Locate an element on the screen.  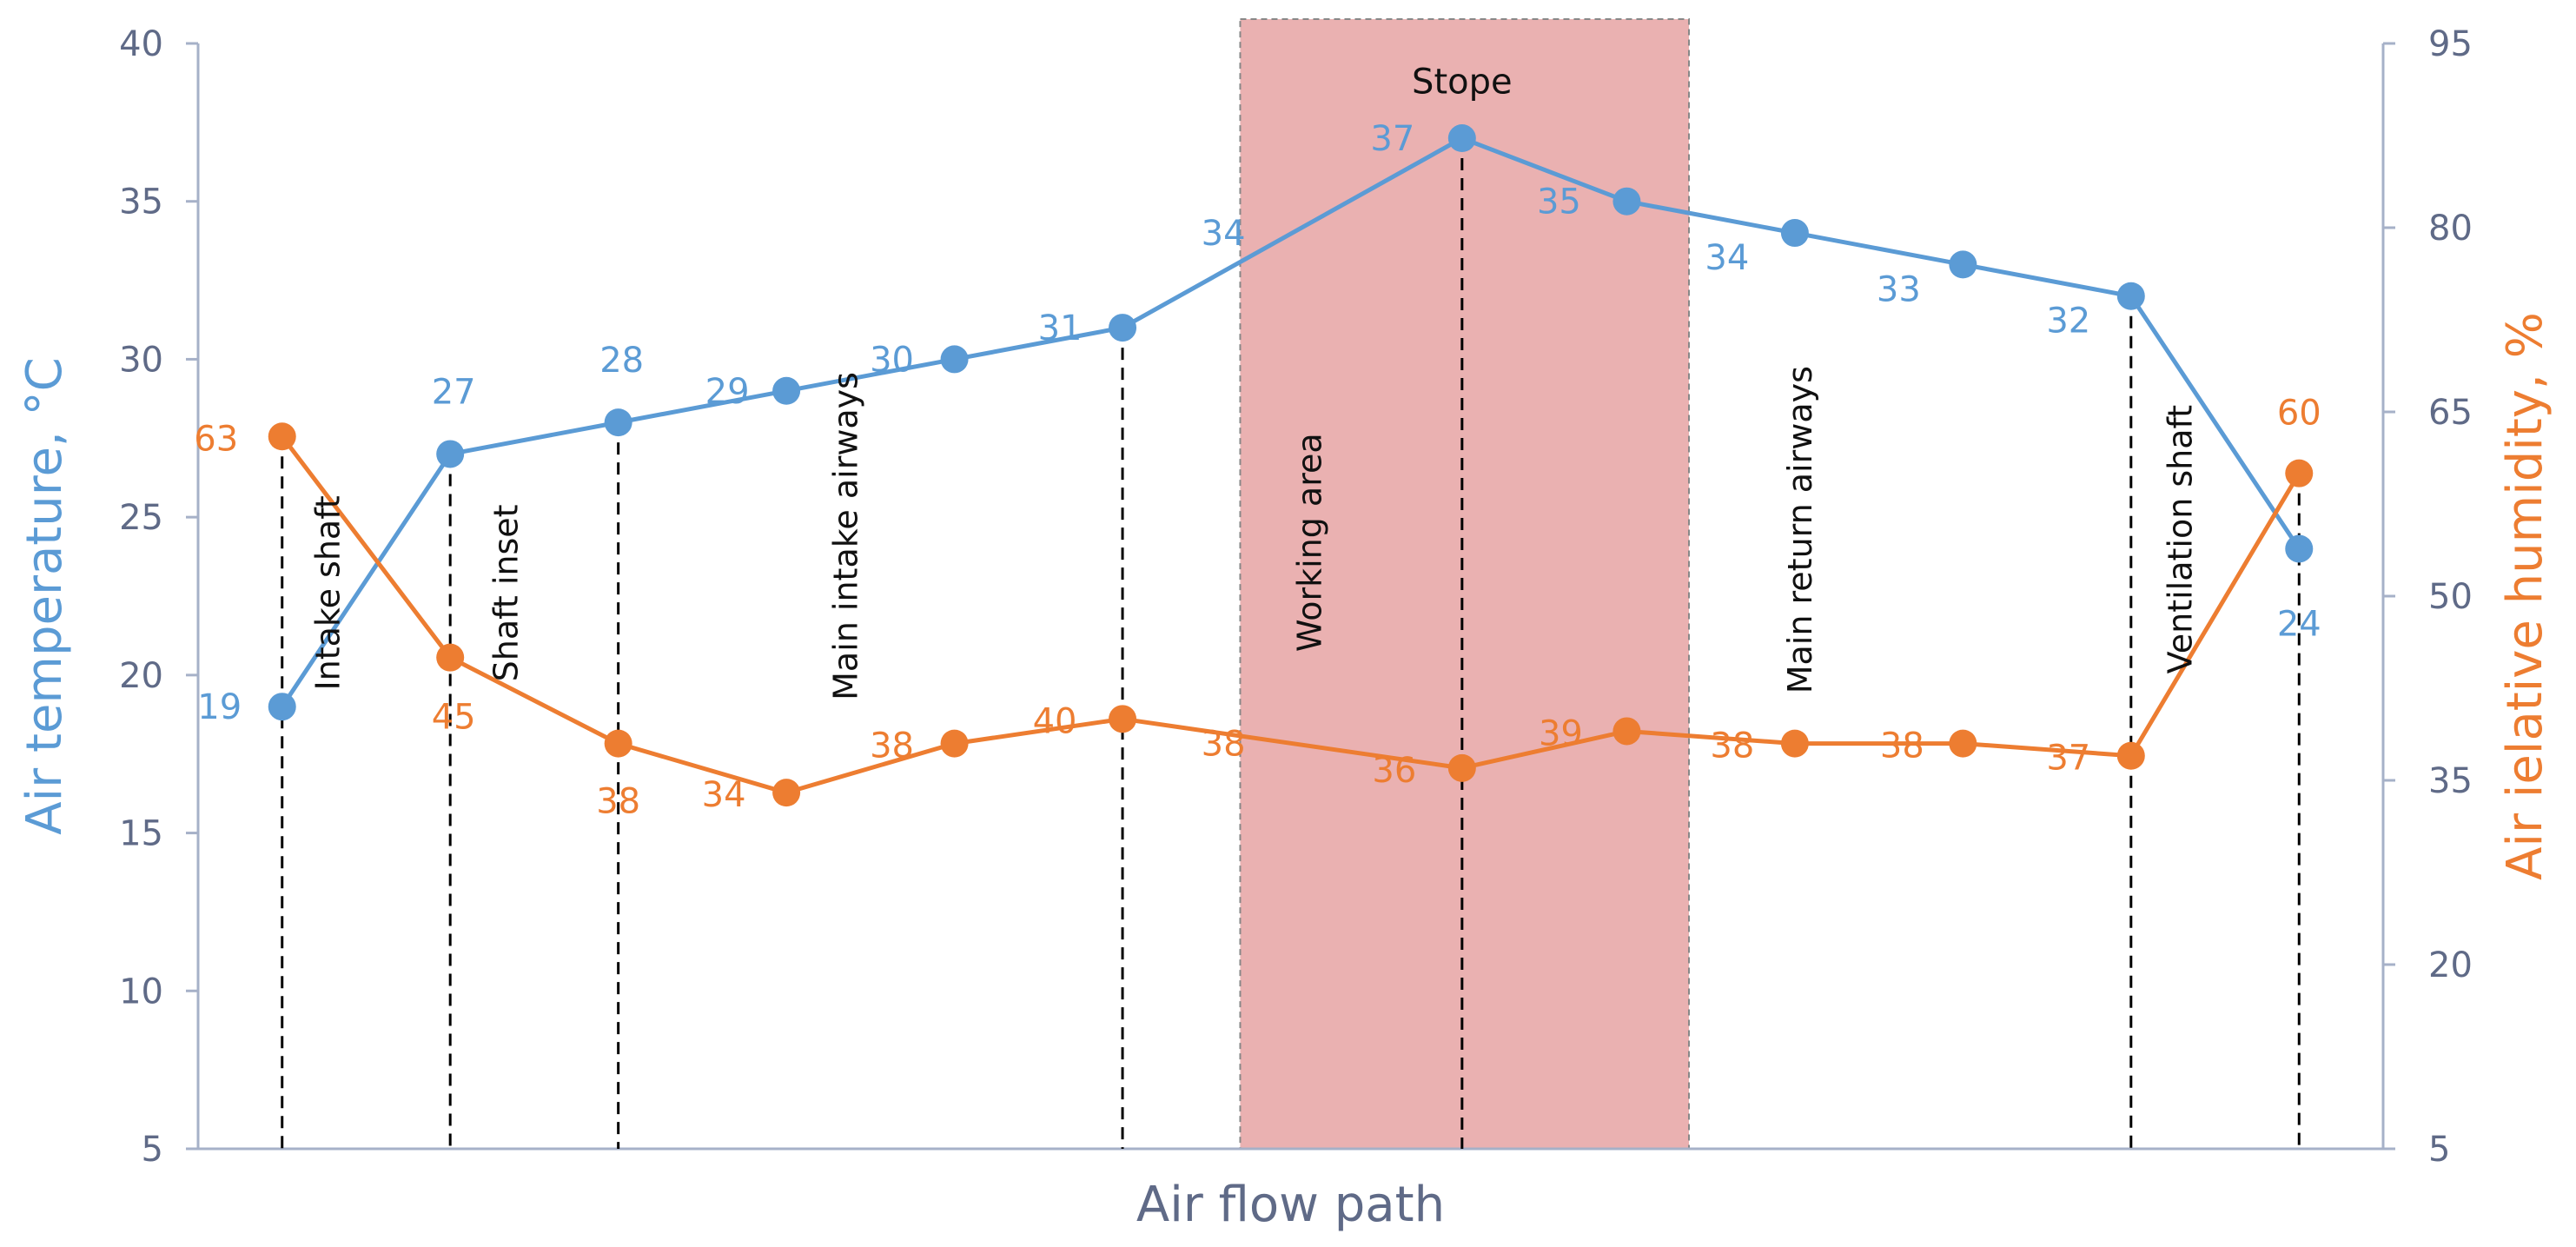
y-right-axis-title: Air ielative humidity, % is located at coordinates (2525, 596).